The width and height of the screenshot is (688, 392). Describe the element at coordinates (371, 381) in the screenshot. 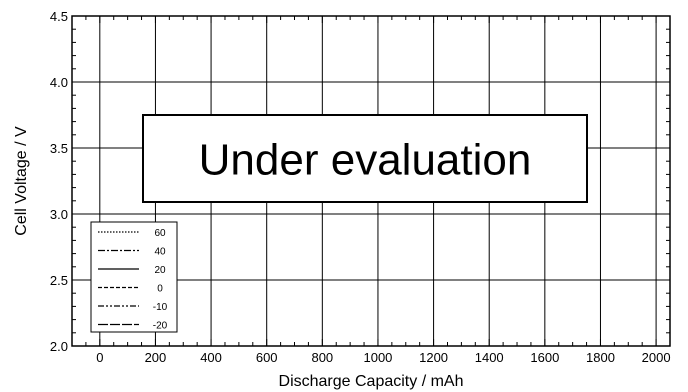

I see `x-axis-label: Discharge Capacity / mAh` at that location.